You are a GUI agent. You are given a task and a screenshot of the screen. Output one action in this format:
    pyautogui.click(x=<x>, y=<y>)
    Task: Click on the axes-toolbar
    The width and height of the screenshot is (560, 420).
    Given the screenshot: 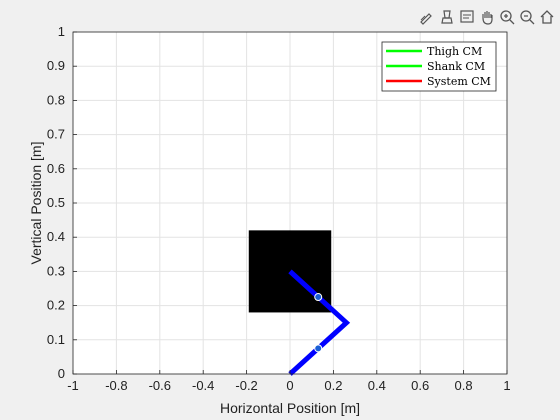 What is the action you would take?
    pyautogui.click(x=487, y=17)
    